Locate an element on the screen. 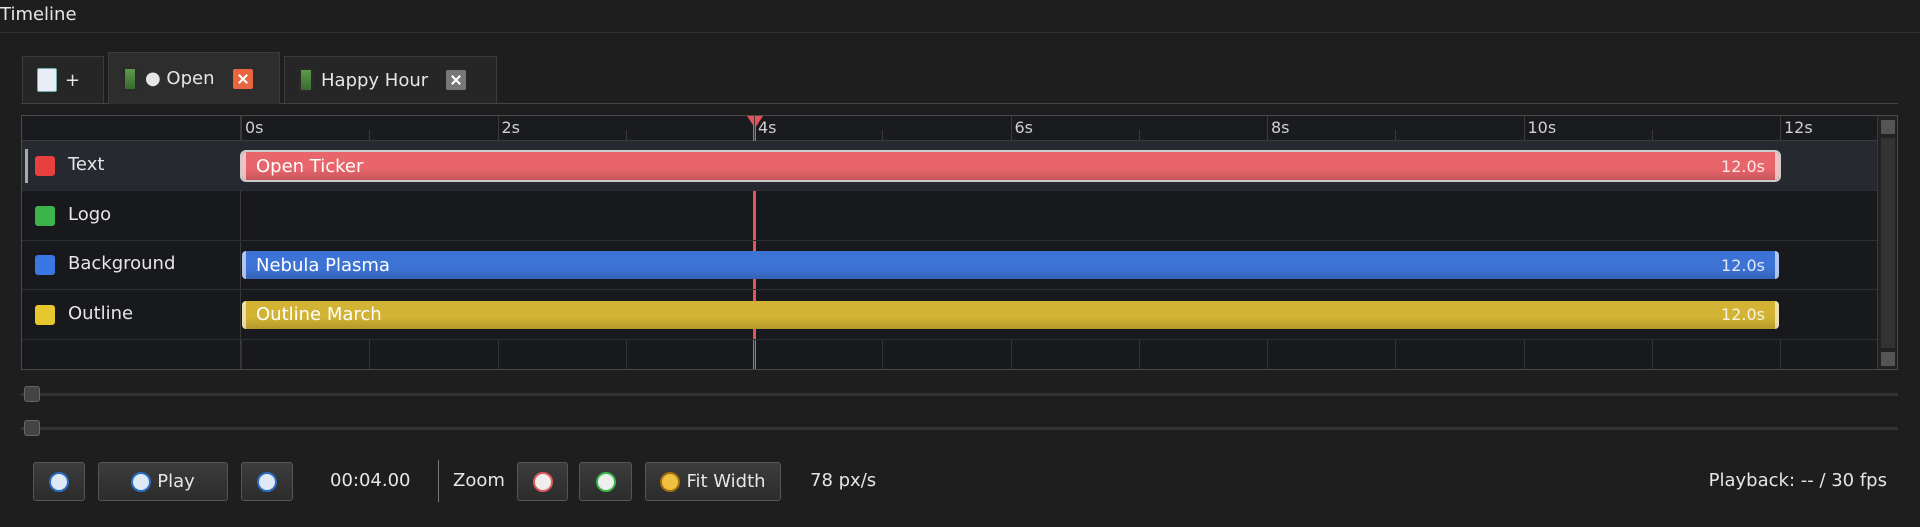 The height and width of the screenshot is (527, 1920). playhead is located at coordinates (754, 242).